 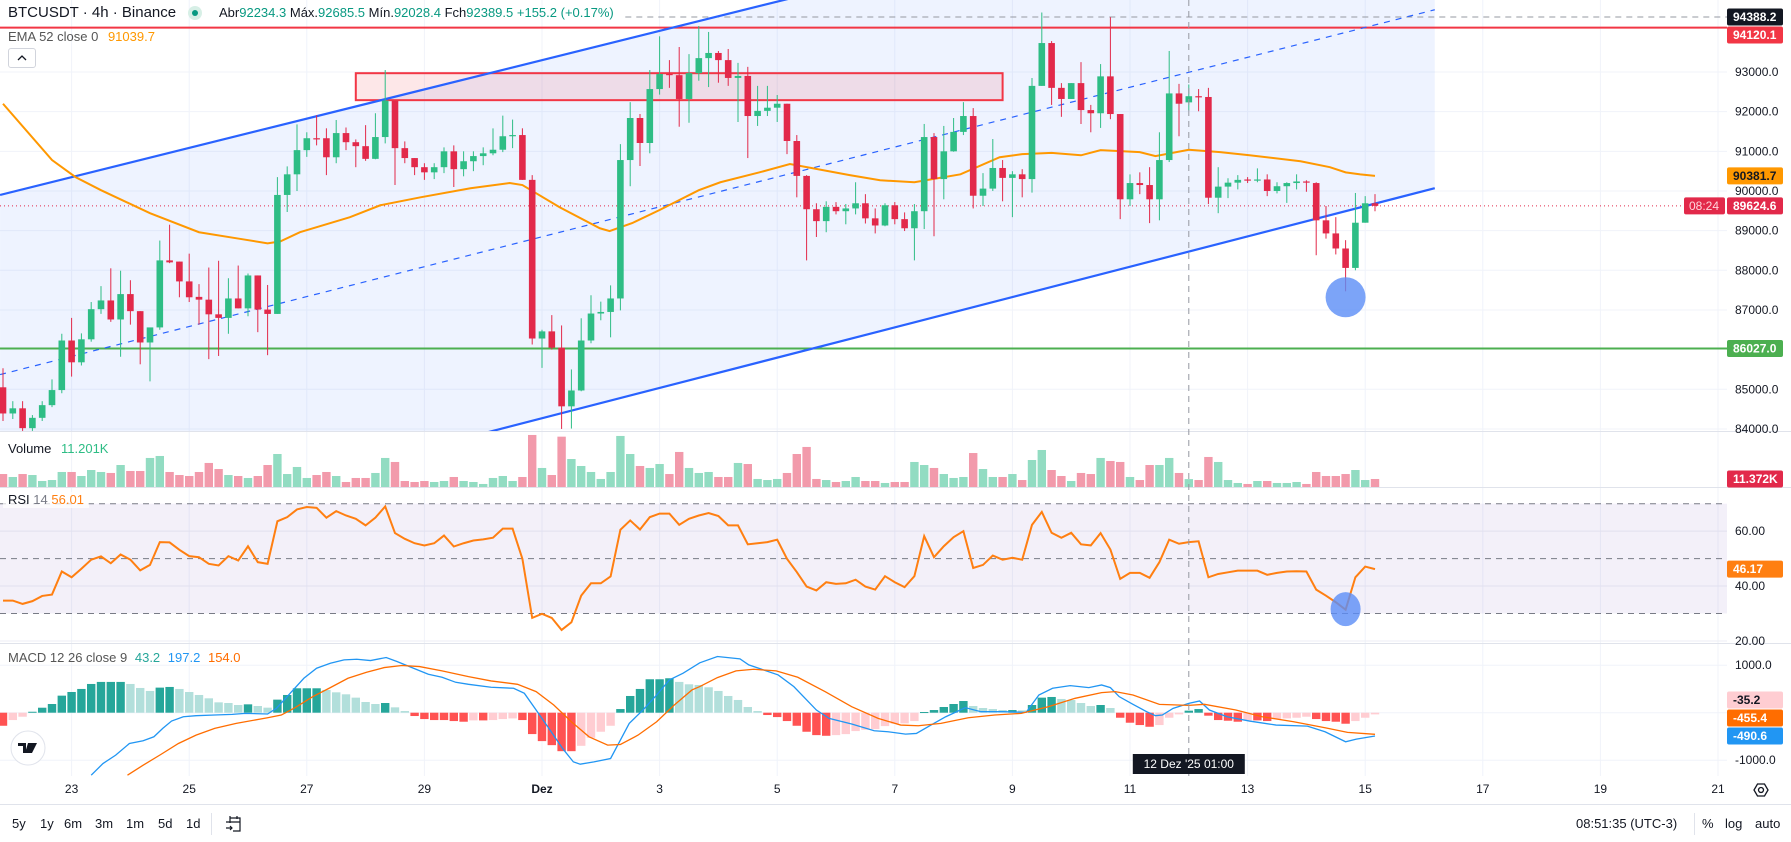 I want to click on symbol-title: BTCUSDT · 4h · Binance, so click(x=92, y=12).